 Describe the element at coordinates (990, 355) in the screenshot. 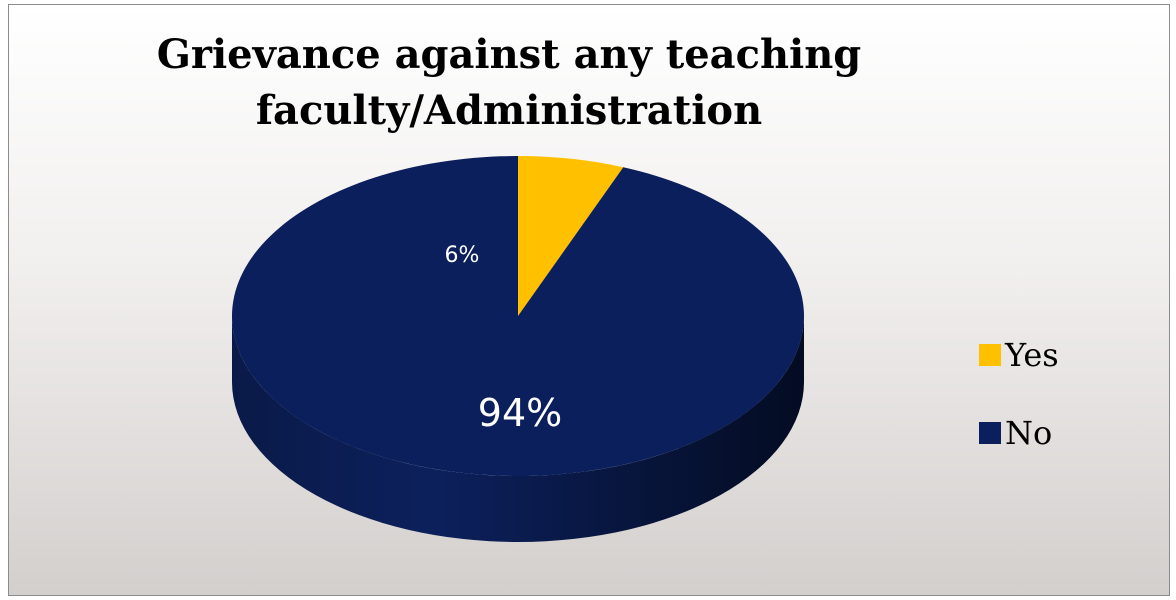

I see `legend-swatch-yes` at that location.